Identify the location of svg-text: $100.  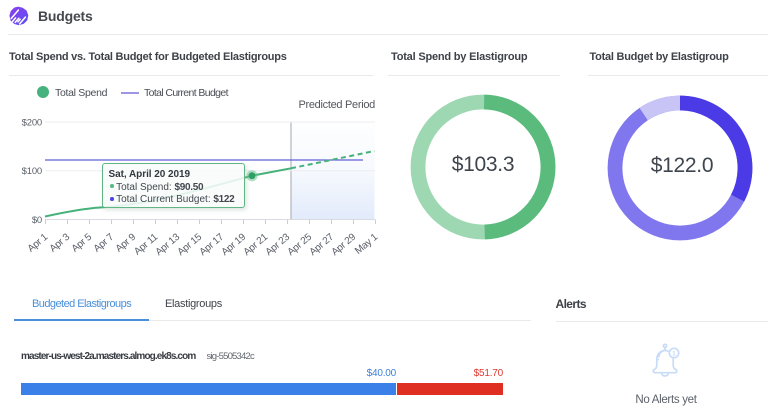
(32, 171).